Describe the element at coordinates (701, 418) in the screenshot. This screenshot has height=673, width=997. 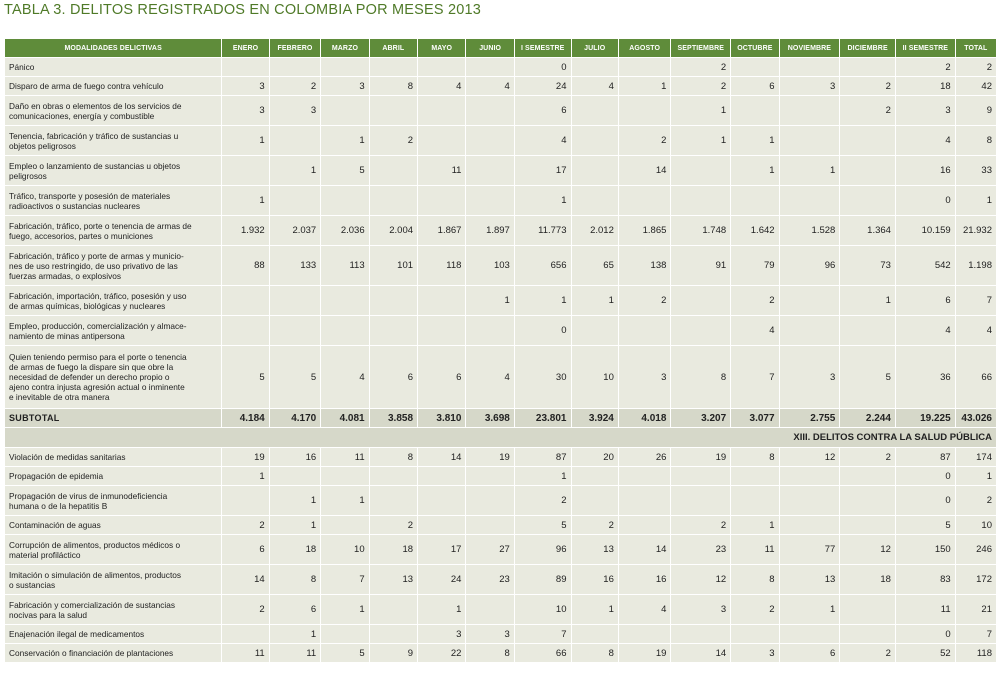
I see `subtotal-cell: 3.207` at that location.